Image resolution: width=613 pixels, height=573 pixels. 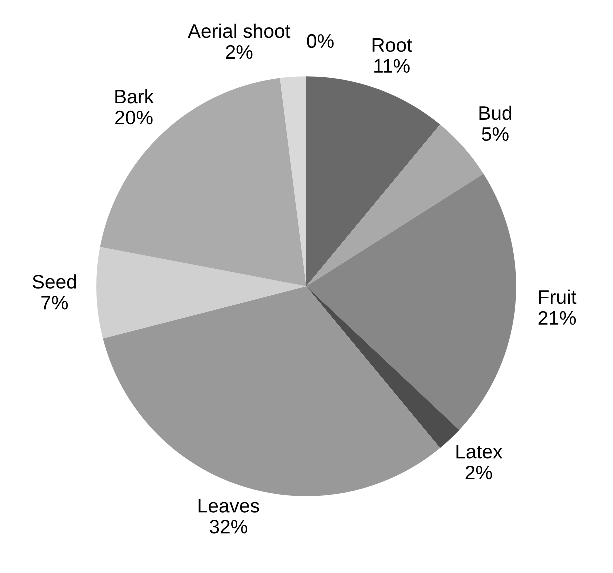 I want to click on data-label: 7%, so click(x=55, y=303).